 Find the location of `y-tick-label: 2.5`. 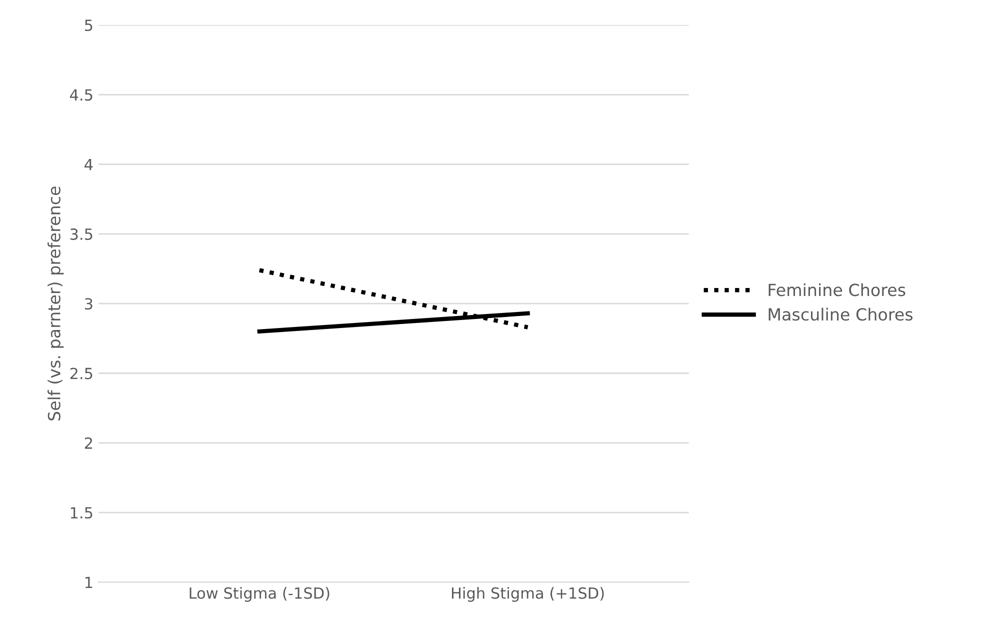

y-tick-label: 2.5 is located at coordinates (81, 374).